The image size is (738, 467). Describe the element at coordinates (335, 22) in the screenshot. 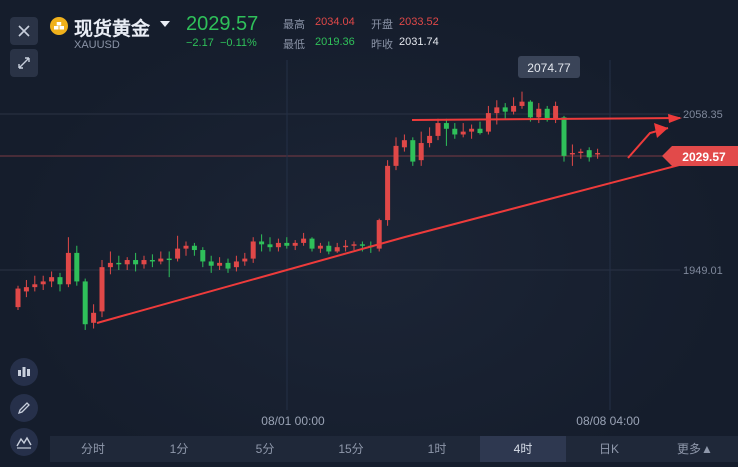

I see `high-value: 2034.04` at that location.